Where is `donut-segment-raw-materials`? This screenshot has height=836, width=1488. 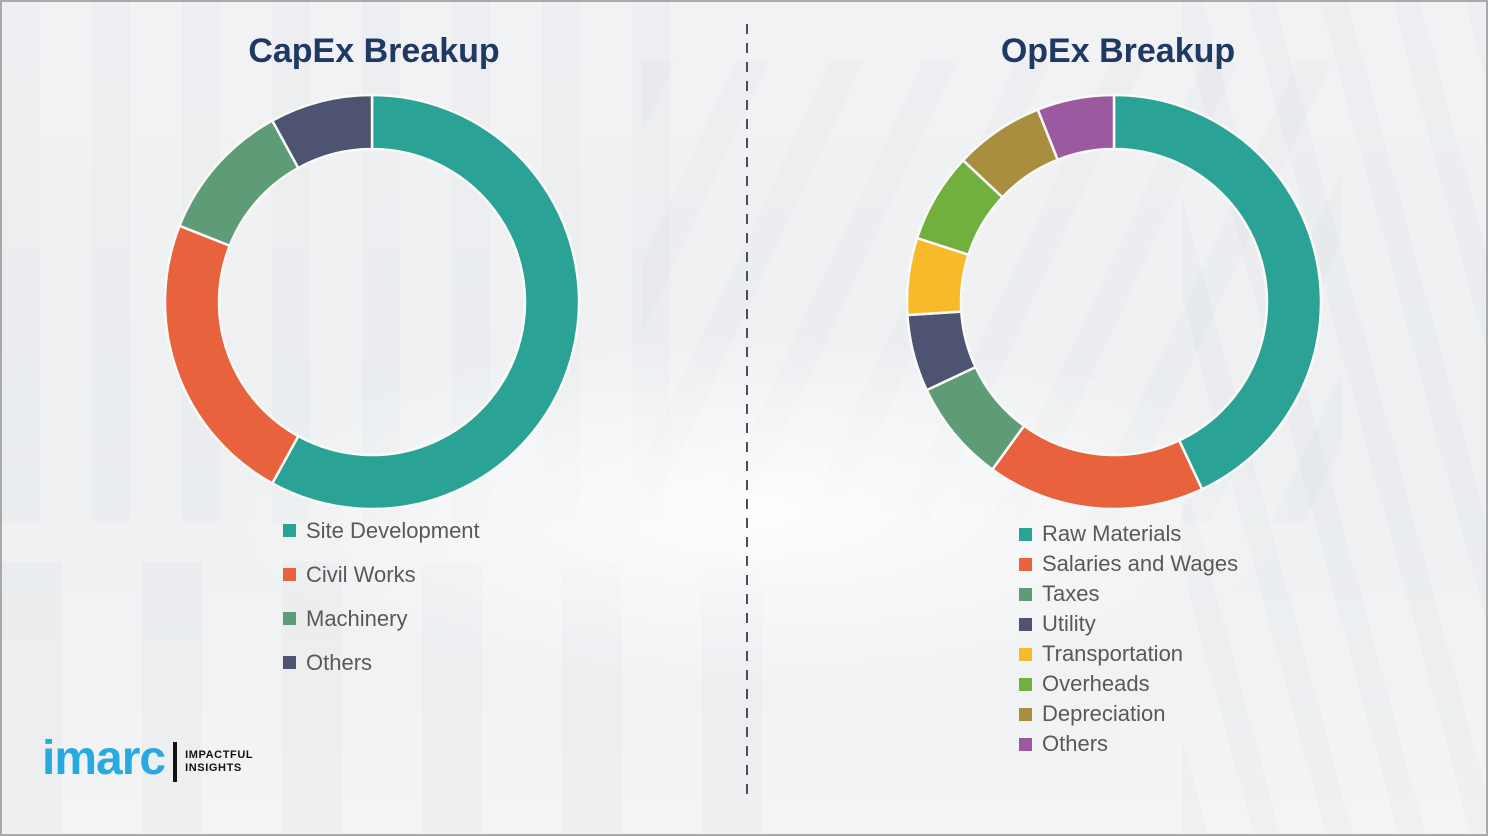
donut-segment-raw-materials is located at coordinates (1217, 292).